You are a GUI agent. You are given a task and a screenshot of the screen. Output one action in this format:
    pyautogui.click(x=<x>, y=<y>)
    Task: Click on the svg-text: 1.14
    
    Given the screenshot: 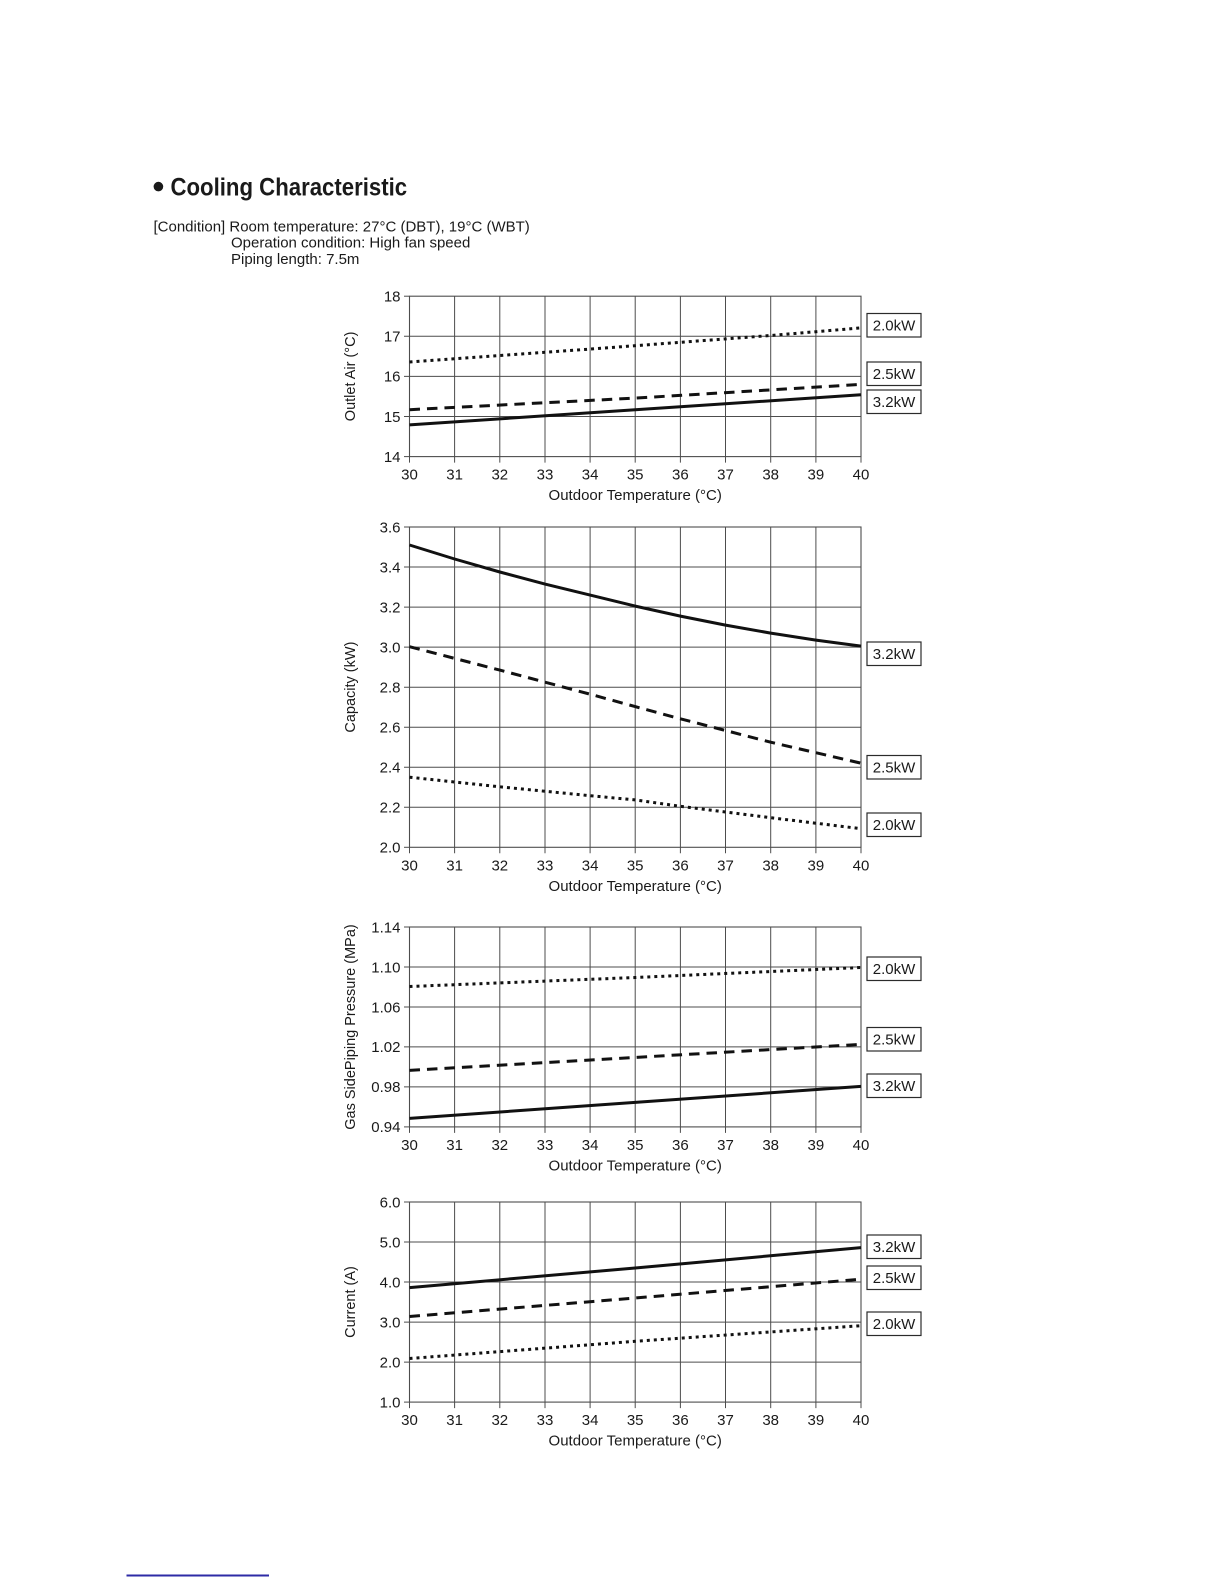 What is the action you would take?
    pyautogui.click(x=385, y=927)
    